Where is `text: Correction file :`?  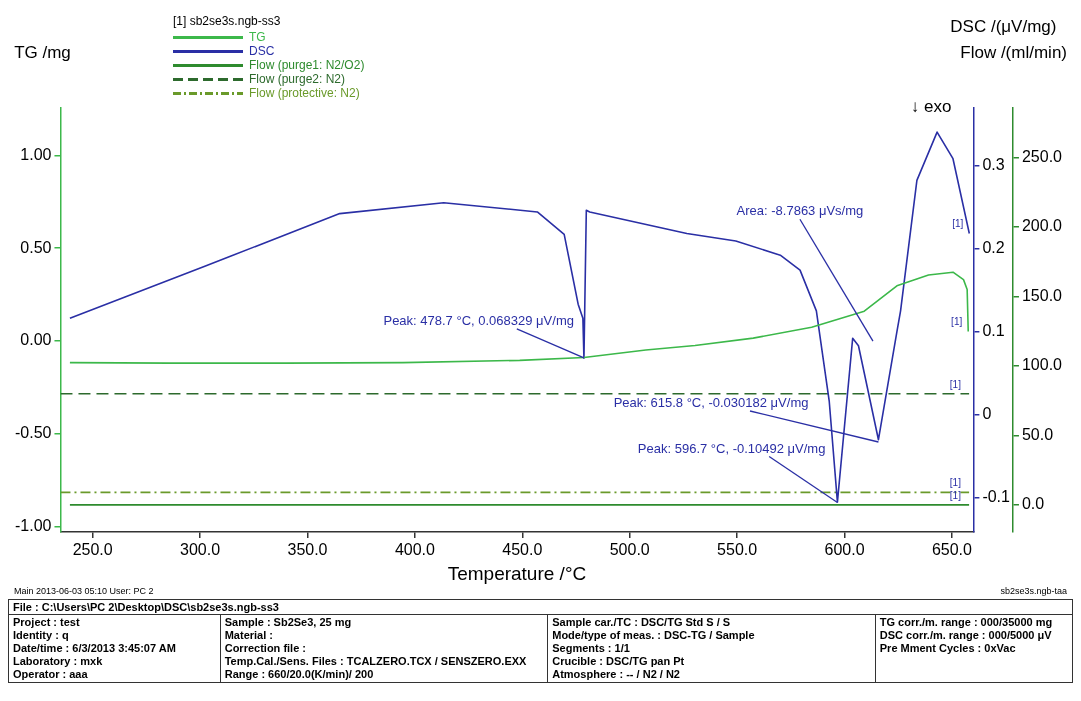
text: Correction file : is located at coordinates (265, 648).